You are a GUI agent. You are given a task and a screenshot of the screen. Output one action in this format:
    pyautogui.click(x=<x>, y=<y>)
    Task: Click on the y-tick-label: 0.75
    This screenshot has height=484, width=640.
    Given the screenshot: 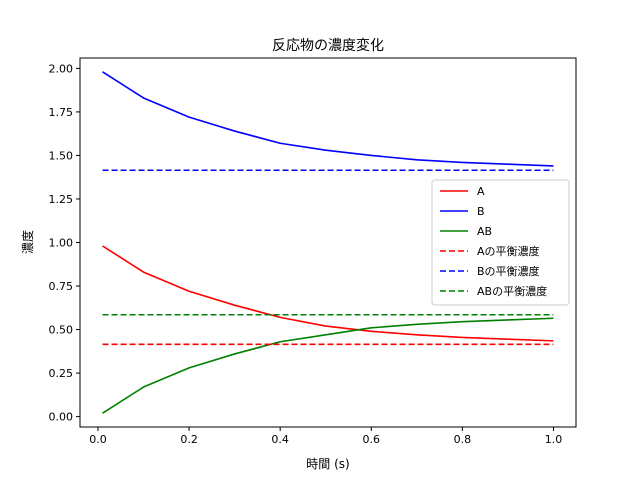 What is the action you would take?
    pyautogui.click(x=61, y=286)
    